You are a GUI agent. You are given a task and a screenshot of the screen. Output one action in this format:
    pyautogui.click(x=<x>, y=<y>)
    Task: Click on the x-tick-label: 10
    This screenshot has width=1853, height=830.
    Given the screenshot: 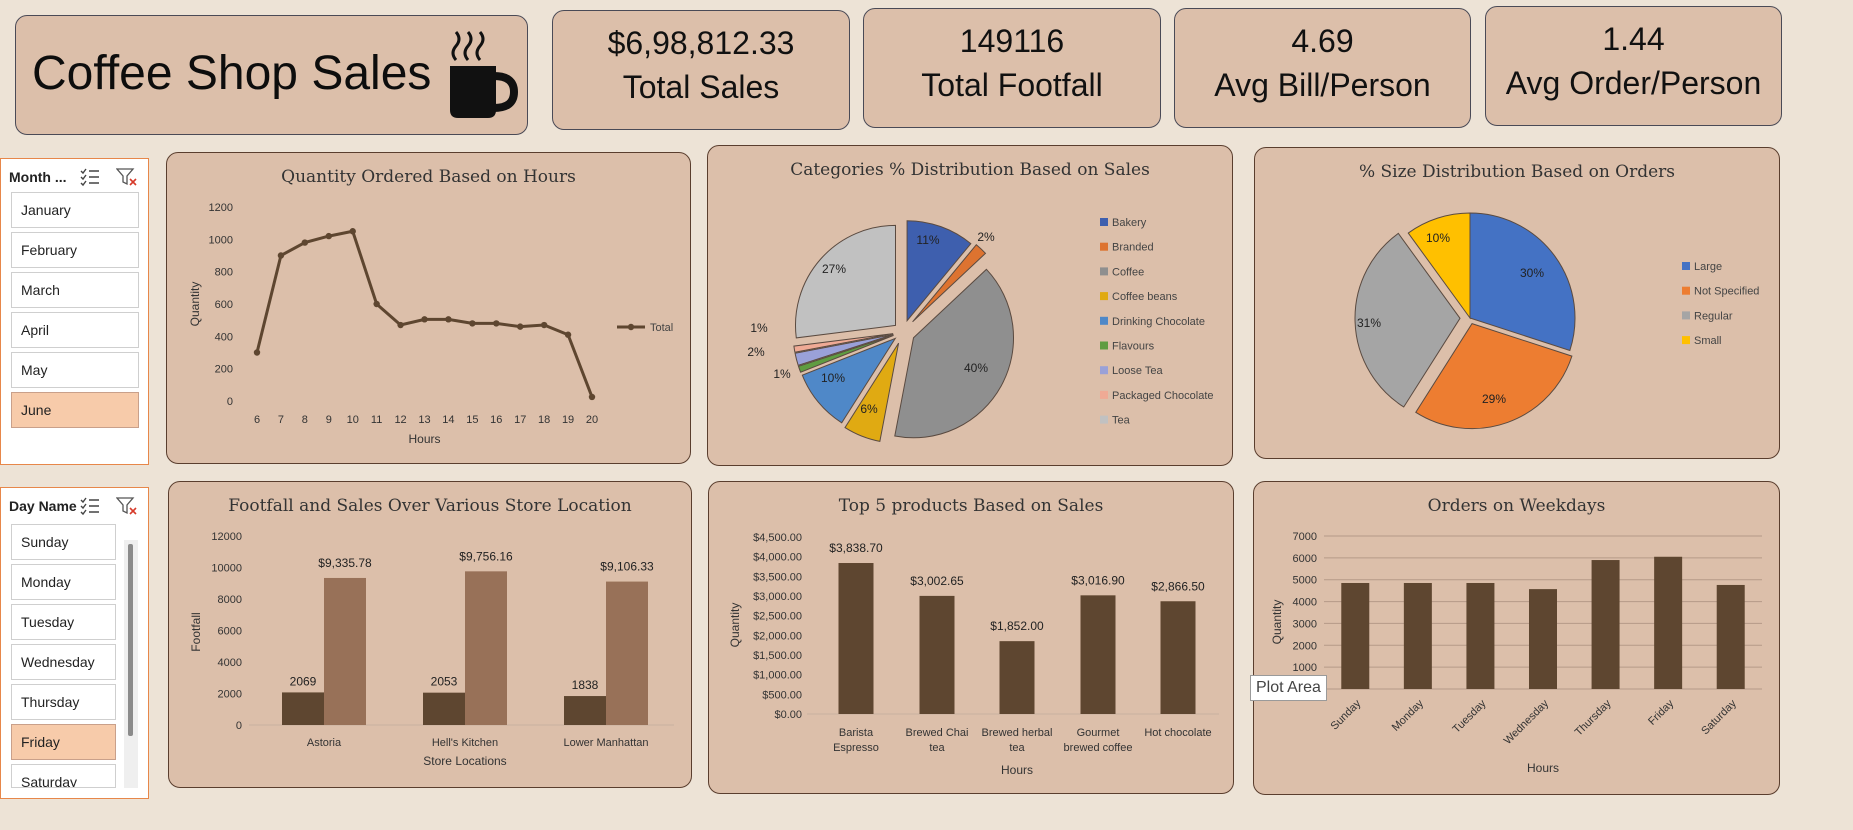 What is the action you would take?
    pyautogui.click(x=353, y=420)
    